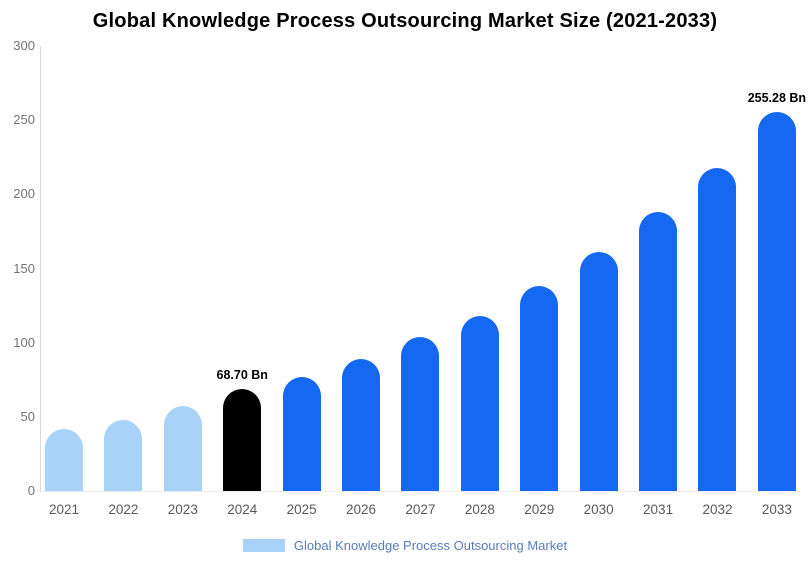 This screenshot has height=562, width=810. Describe the element at coordinates (776, 509) in the screenshot. I see `x-tick-label: 2033` at that location.